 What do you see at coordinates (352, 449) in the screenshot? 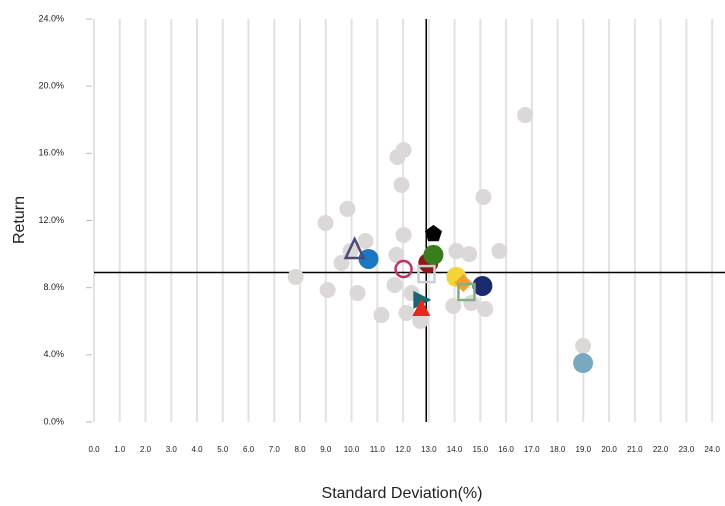
I see `x-tick-label: 10.0` at bounding box center [352, 449].